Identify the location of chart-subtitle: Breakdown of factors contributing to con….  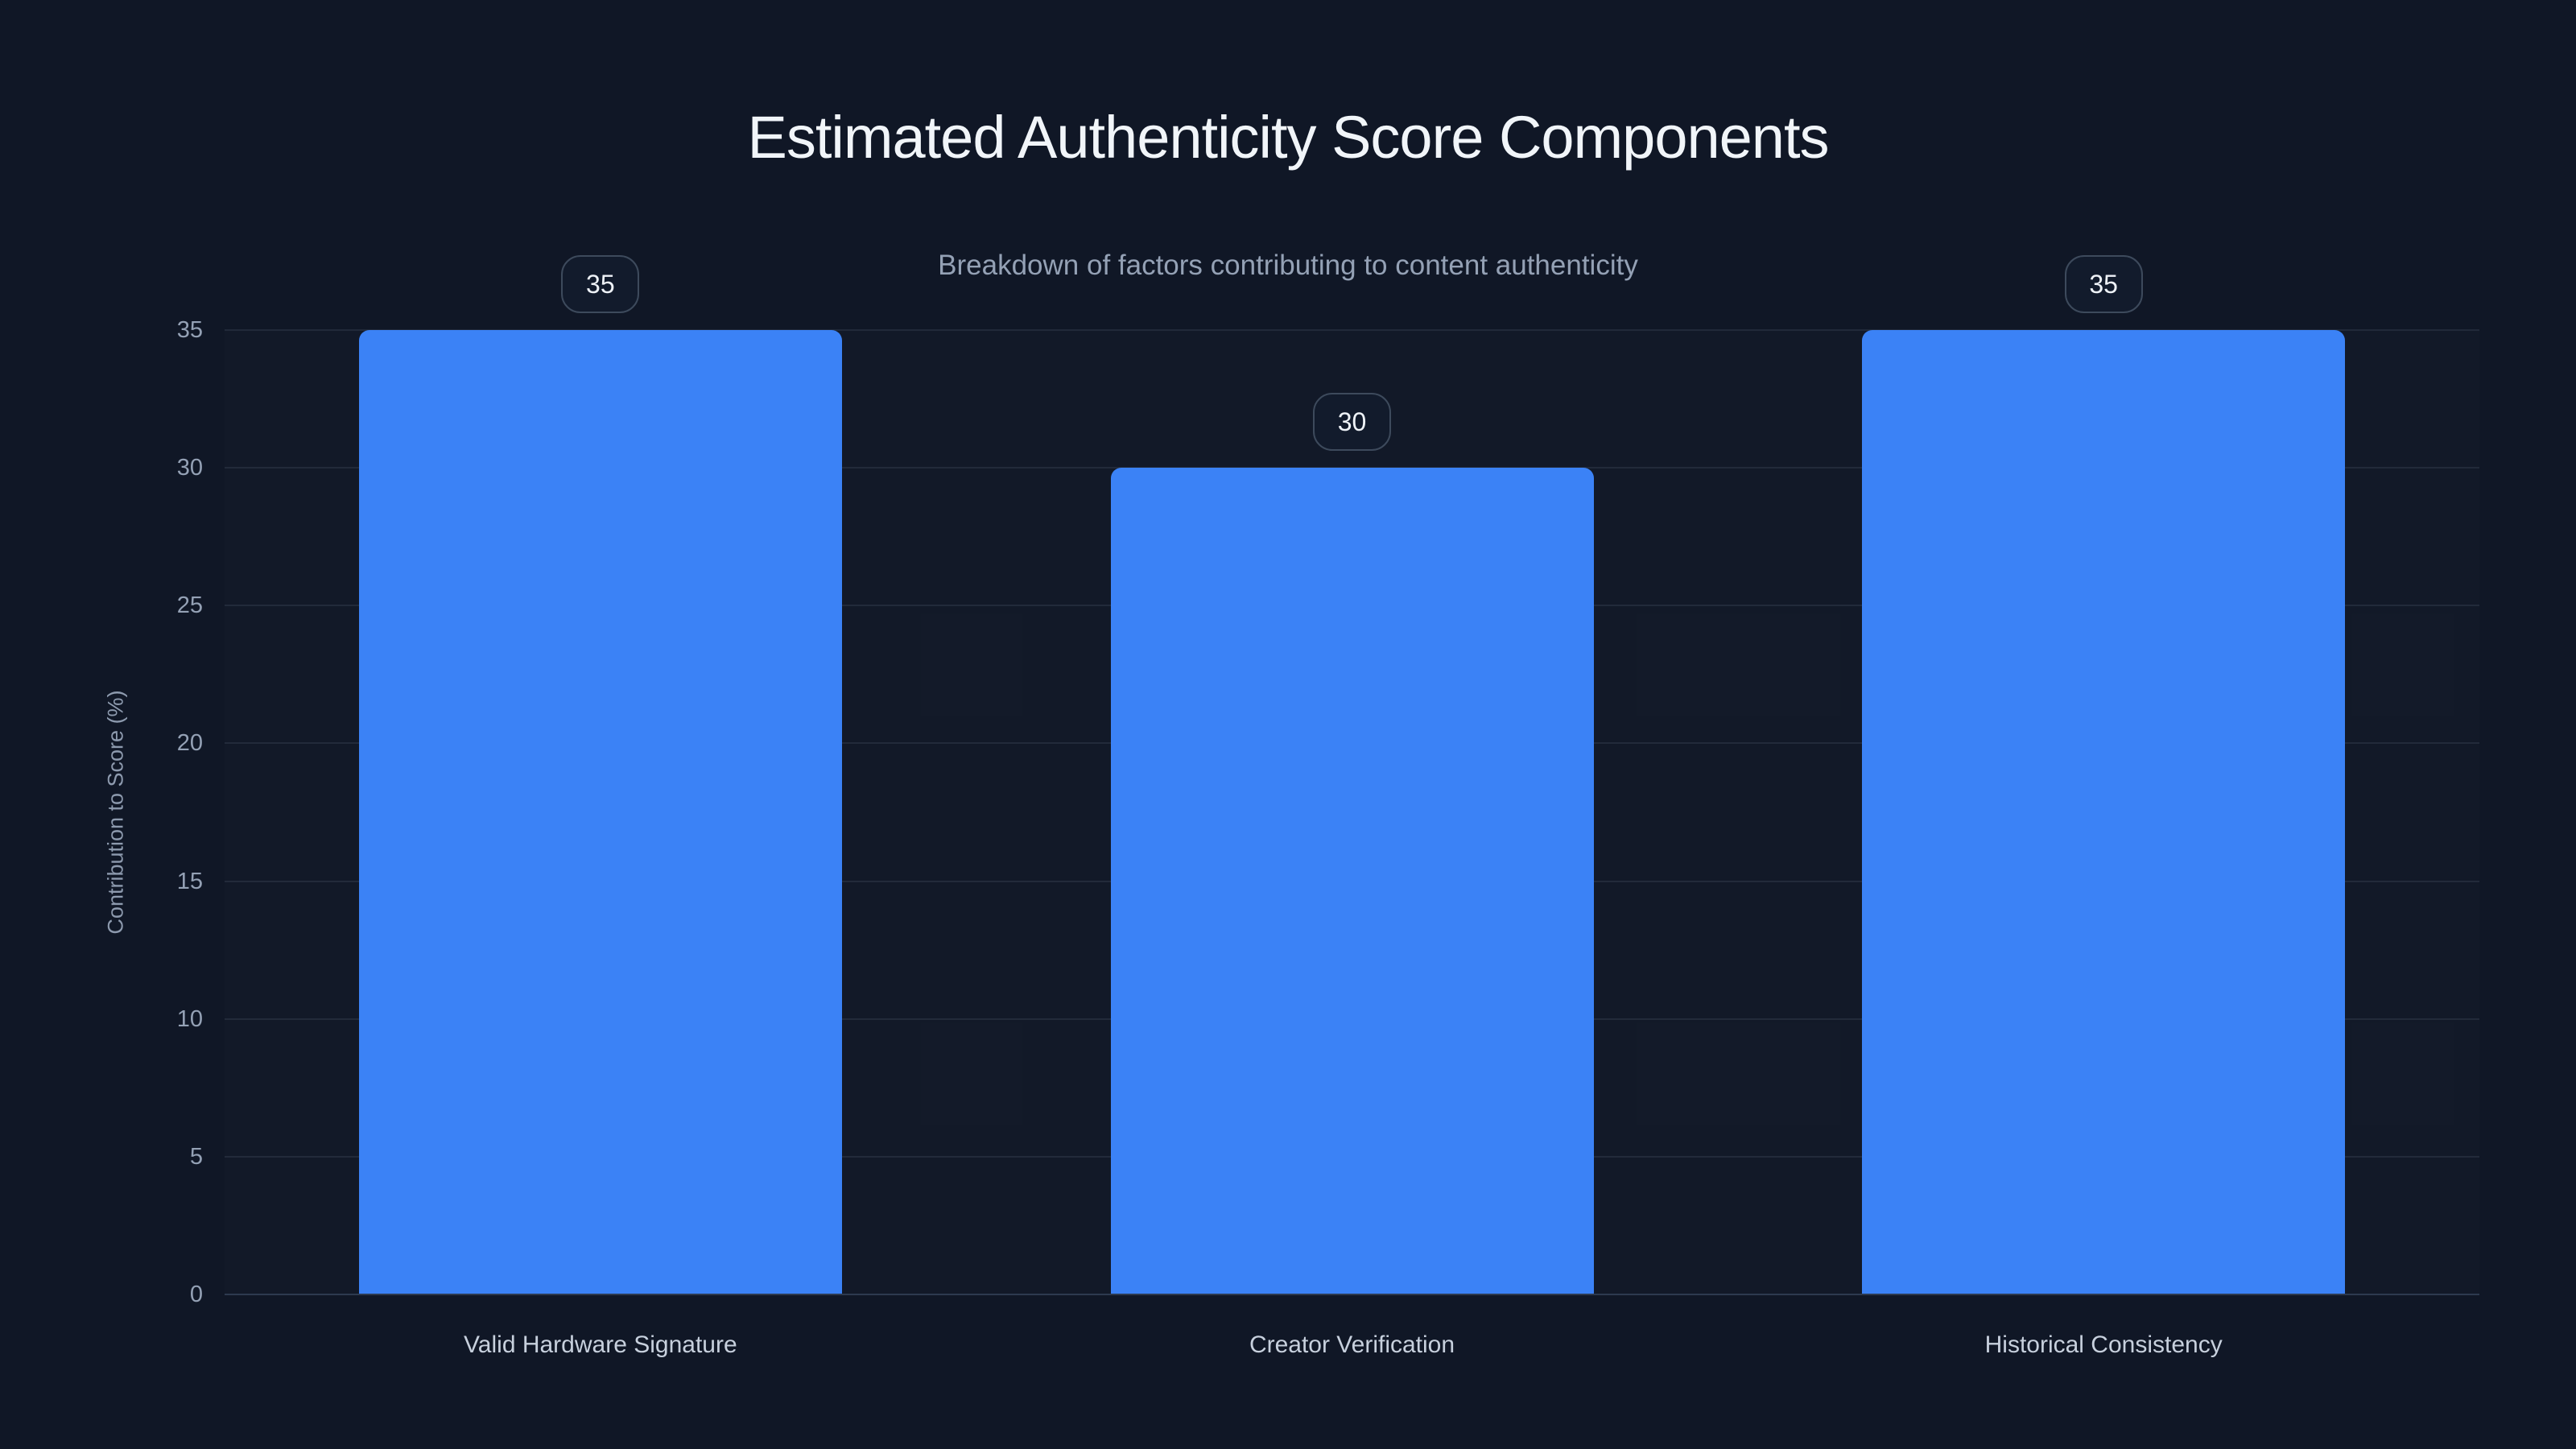
(1288, 265).